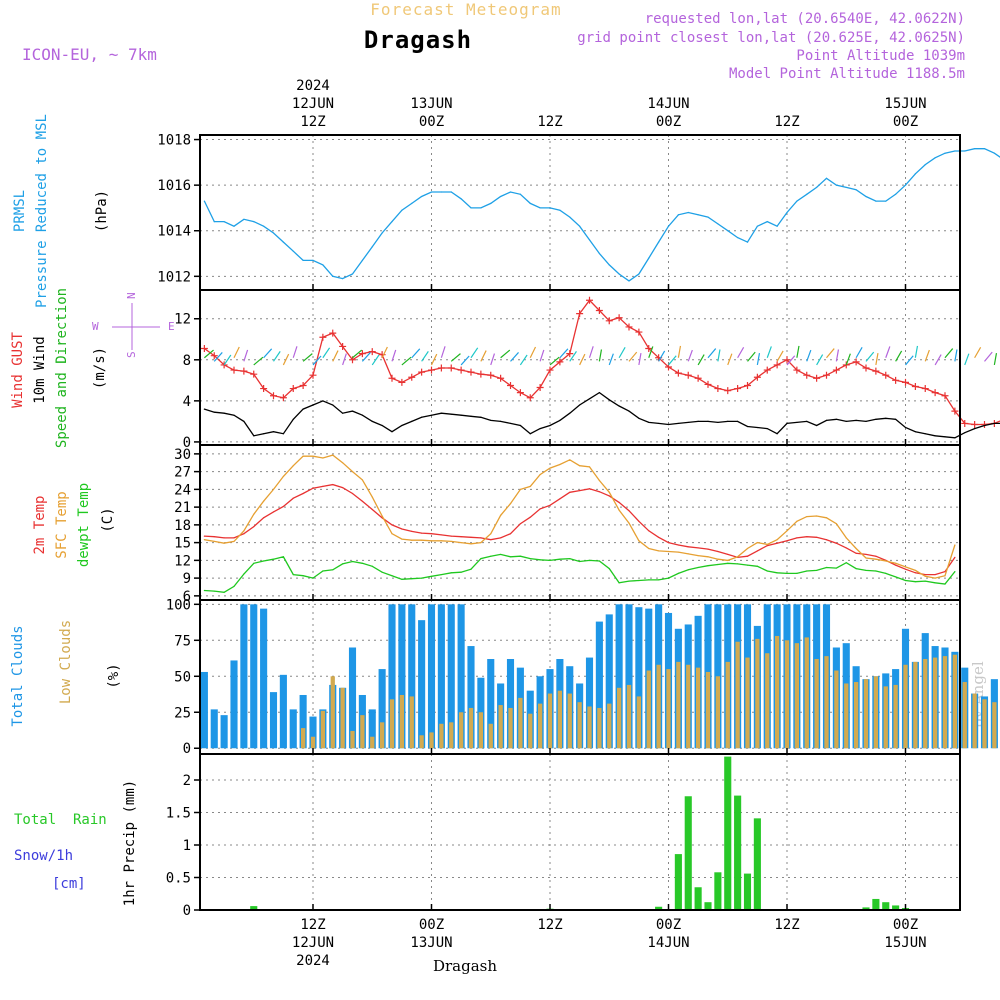 Image resolution: width=1000 pixels, height=1000 pixels. I want to click on top-time-label: 12Z, so click(549, 122).